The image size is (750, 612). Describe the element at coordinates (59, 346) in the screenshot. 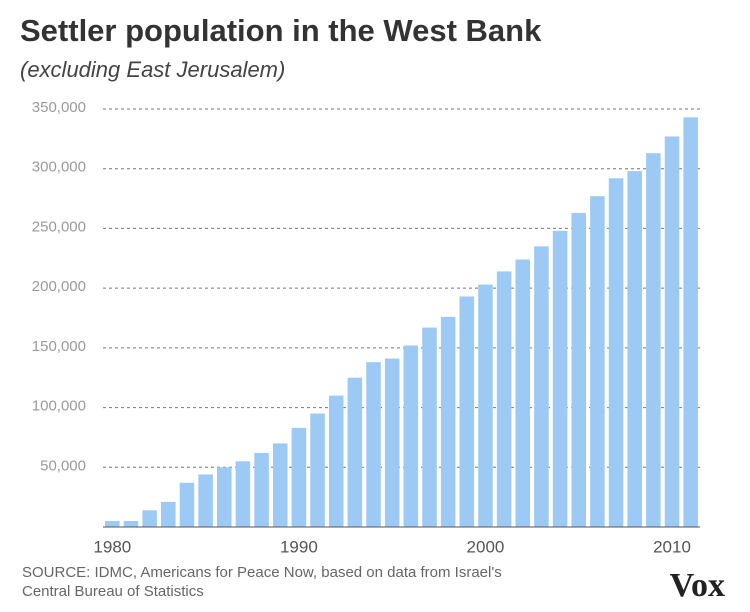

I see `y-tick-label: 150,000` at that location.